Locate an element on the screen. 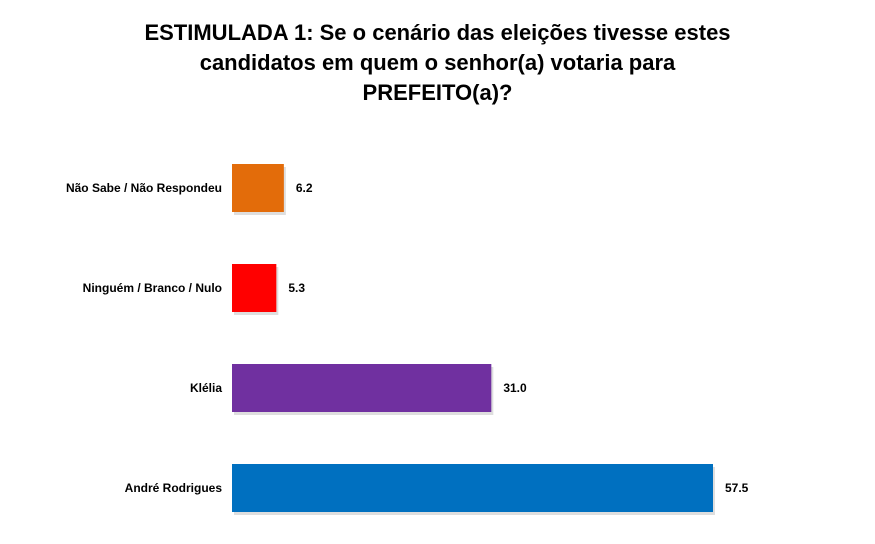  value-label: 31.0 is located at coordinates (515, 388).